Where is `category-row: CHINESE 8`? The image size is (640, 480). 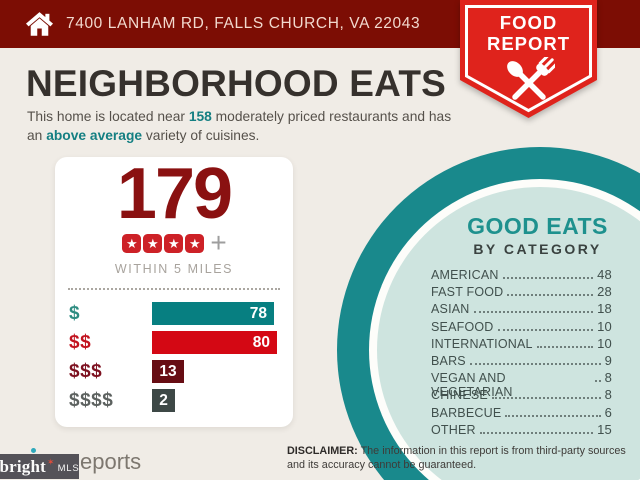
category-row: CHINESE 8 is located at coordinates (521, 395).